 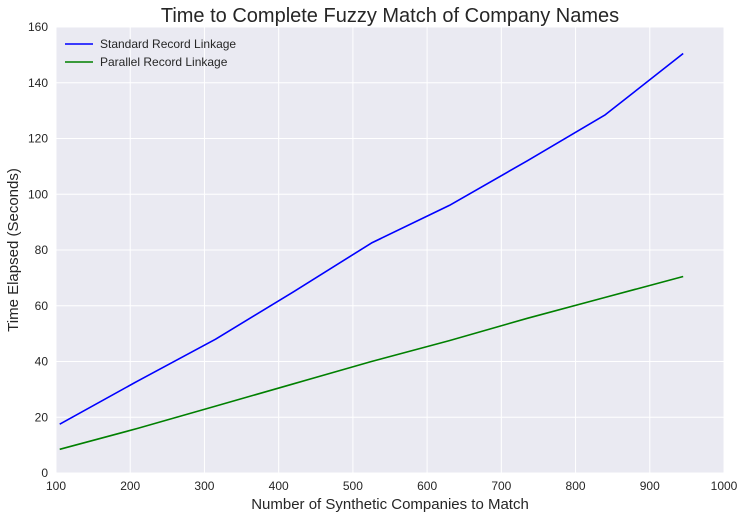 I want to click on y-tick-label: 120, so click(x=38, y=139).